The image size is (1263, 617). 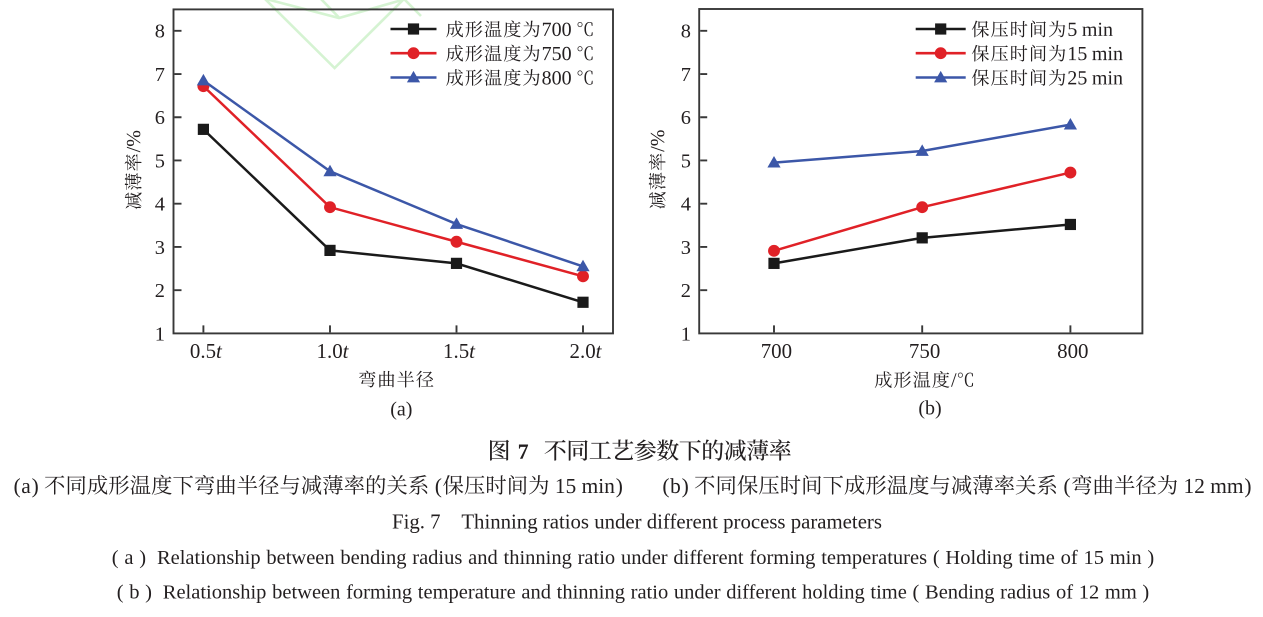 I want to click on svg-text: (a), so click(x=401, y=409).